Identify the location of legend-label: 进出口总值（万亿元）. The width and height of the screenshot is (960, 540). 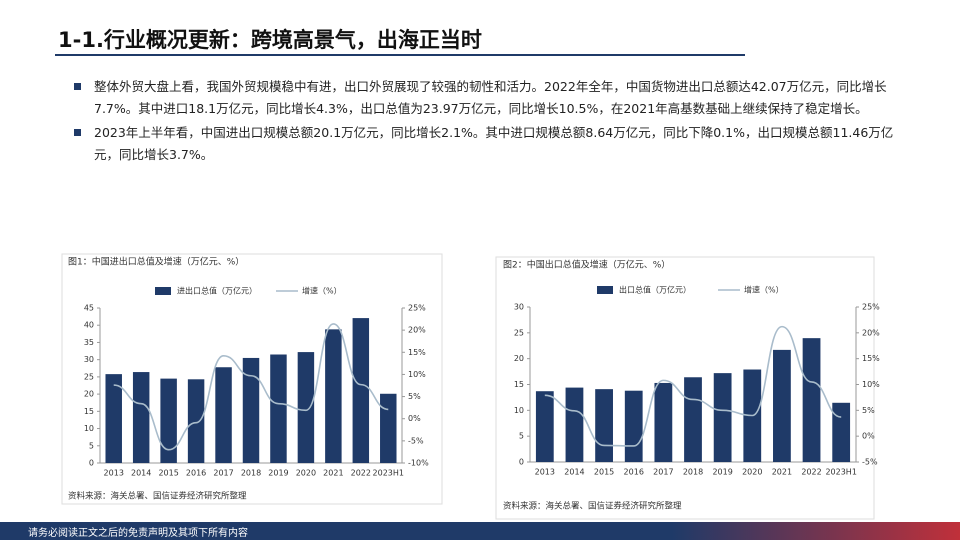
(217, 291).